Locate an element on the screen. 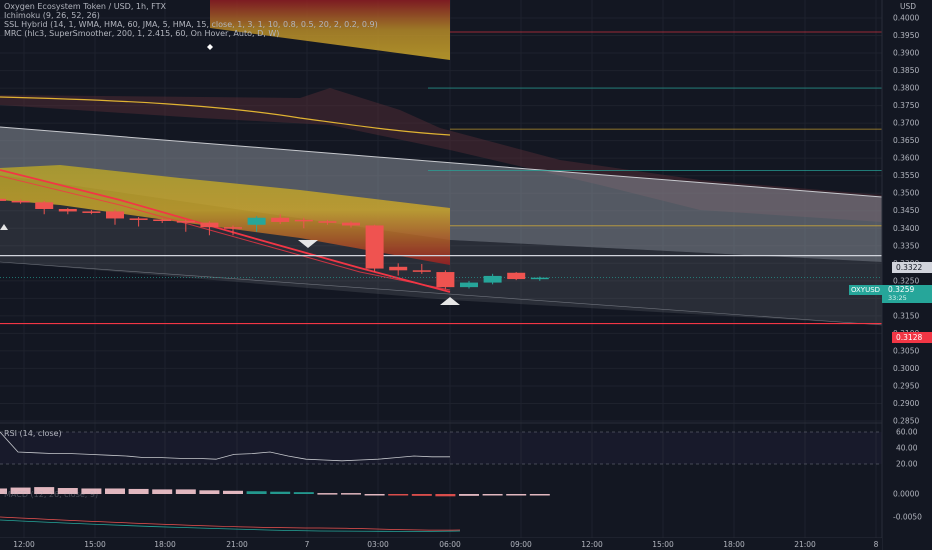 This screenshot has width=932, height=550. time-axis is located at coordinates (441, 544).